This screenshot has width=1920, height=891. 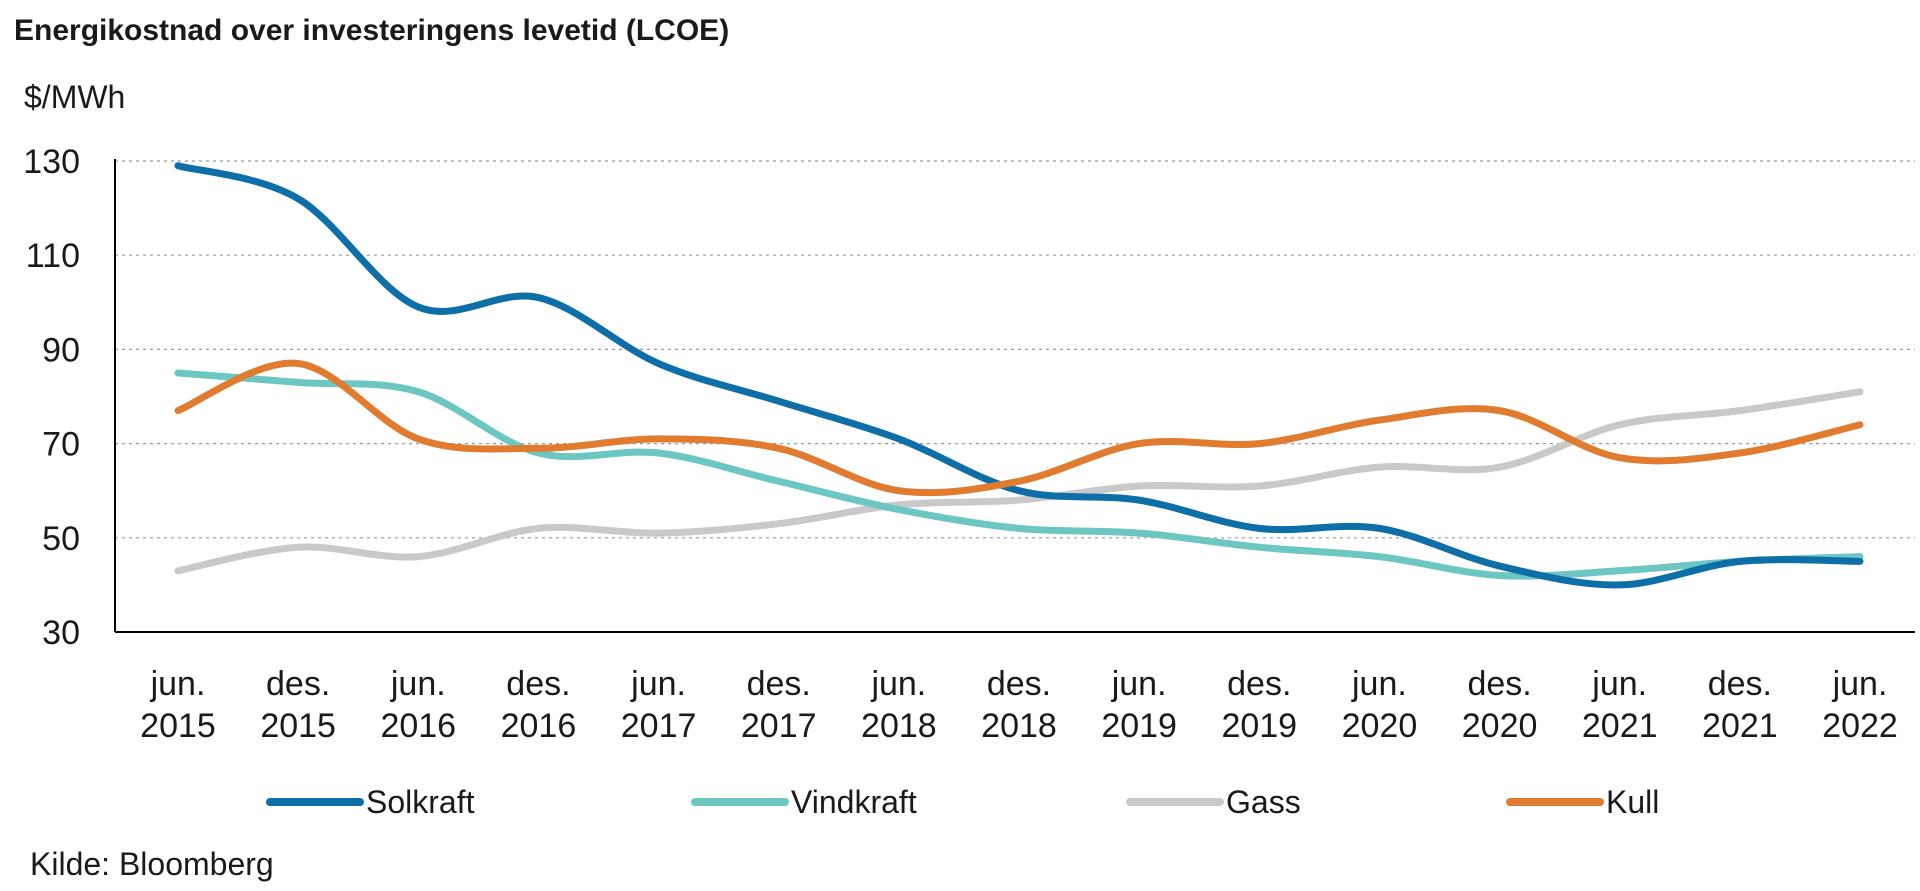 What do you see at coordinates (53, 256) in the screenshot?
I see `y-tick-label: 110` at bounding box center [53, 256].